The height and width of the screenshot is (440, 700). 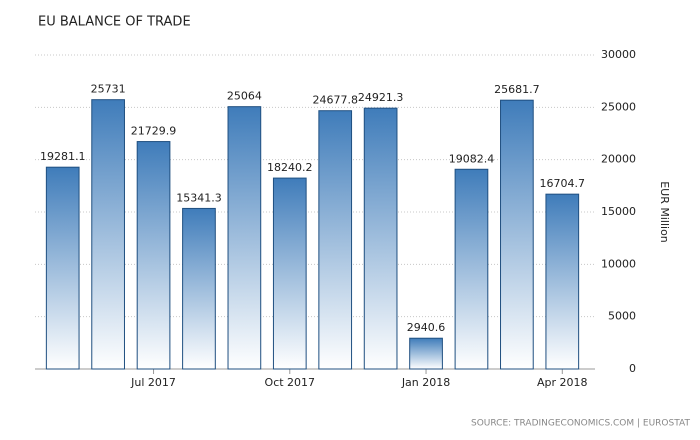 What do you see at coordinates (664, 212) in the screenshot?
I see `y-axis-label: EUR Million` at bounding box center [664, 212].